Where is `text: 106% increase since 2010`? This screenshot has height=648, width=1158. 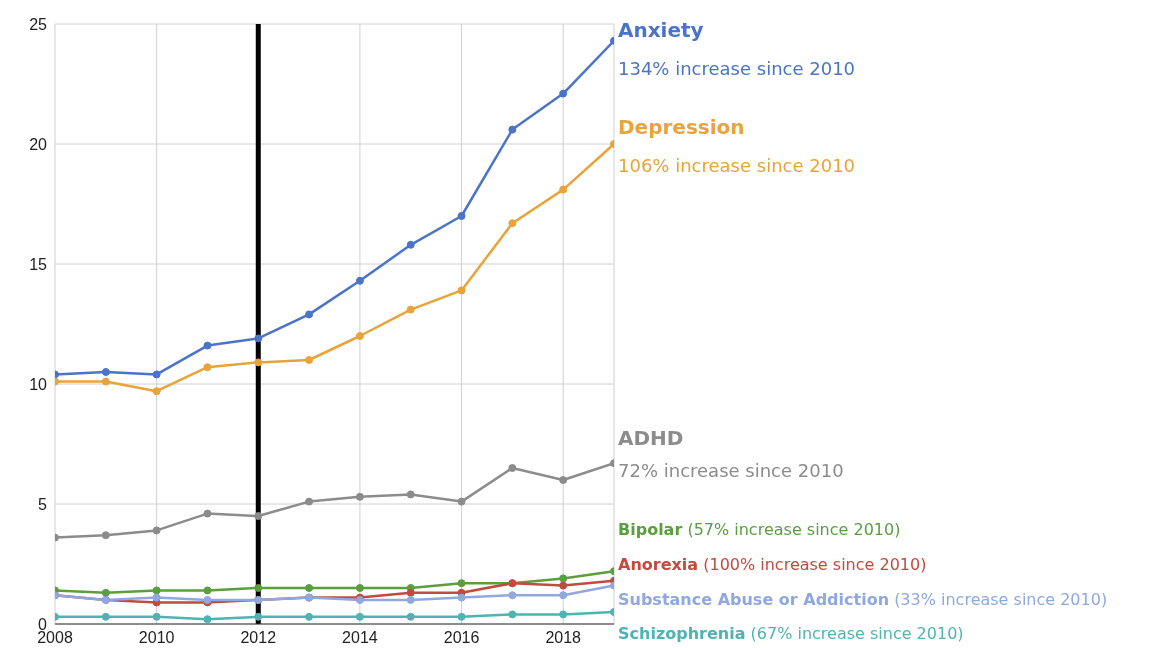
text: 106% increase since 2010 is located at coordinates (737, 165).